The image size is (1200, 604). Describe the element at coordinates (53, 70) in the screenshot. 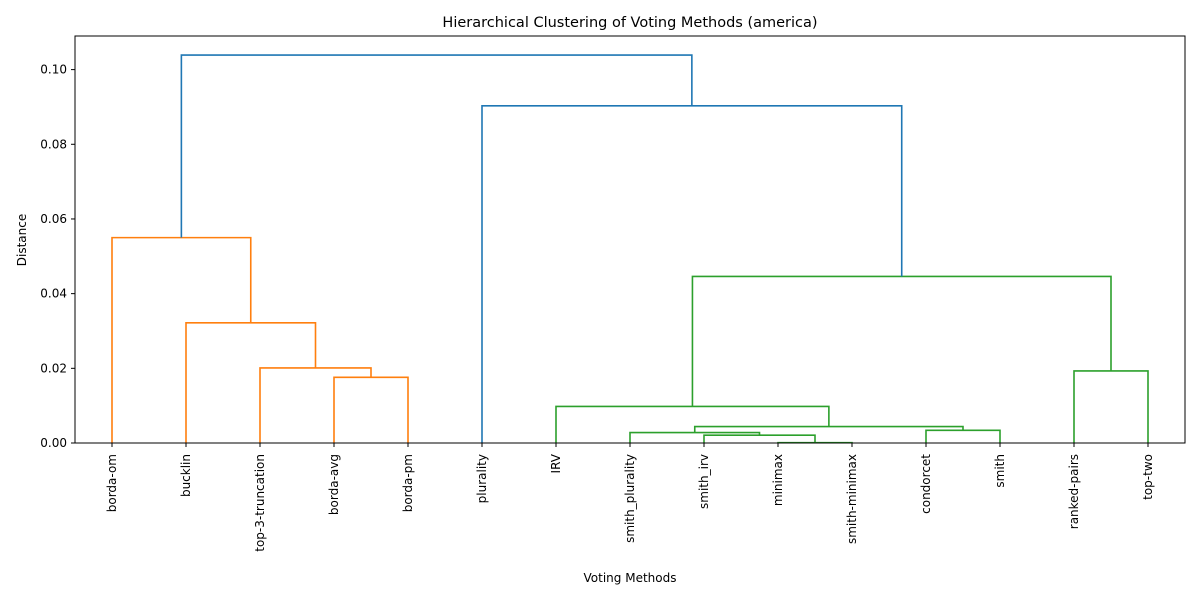

I see `y-tick-label: 0.10` at that location.